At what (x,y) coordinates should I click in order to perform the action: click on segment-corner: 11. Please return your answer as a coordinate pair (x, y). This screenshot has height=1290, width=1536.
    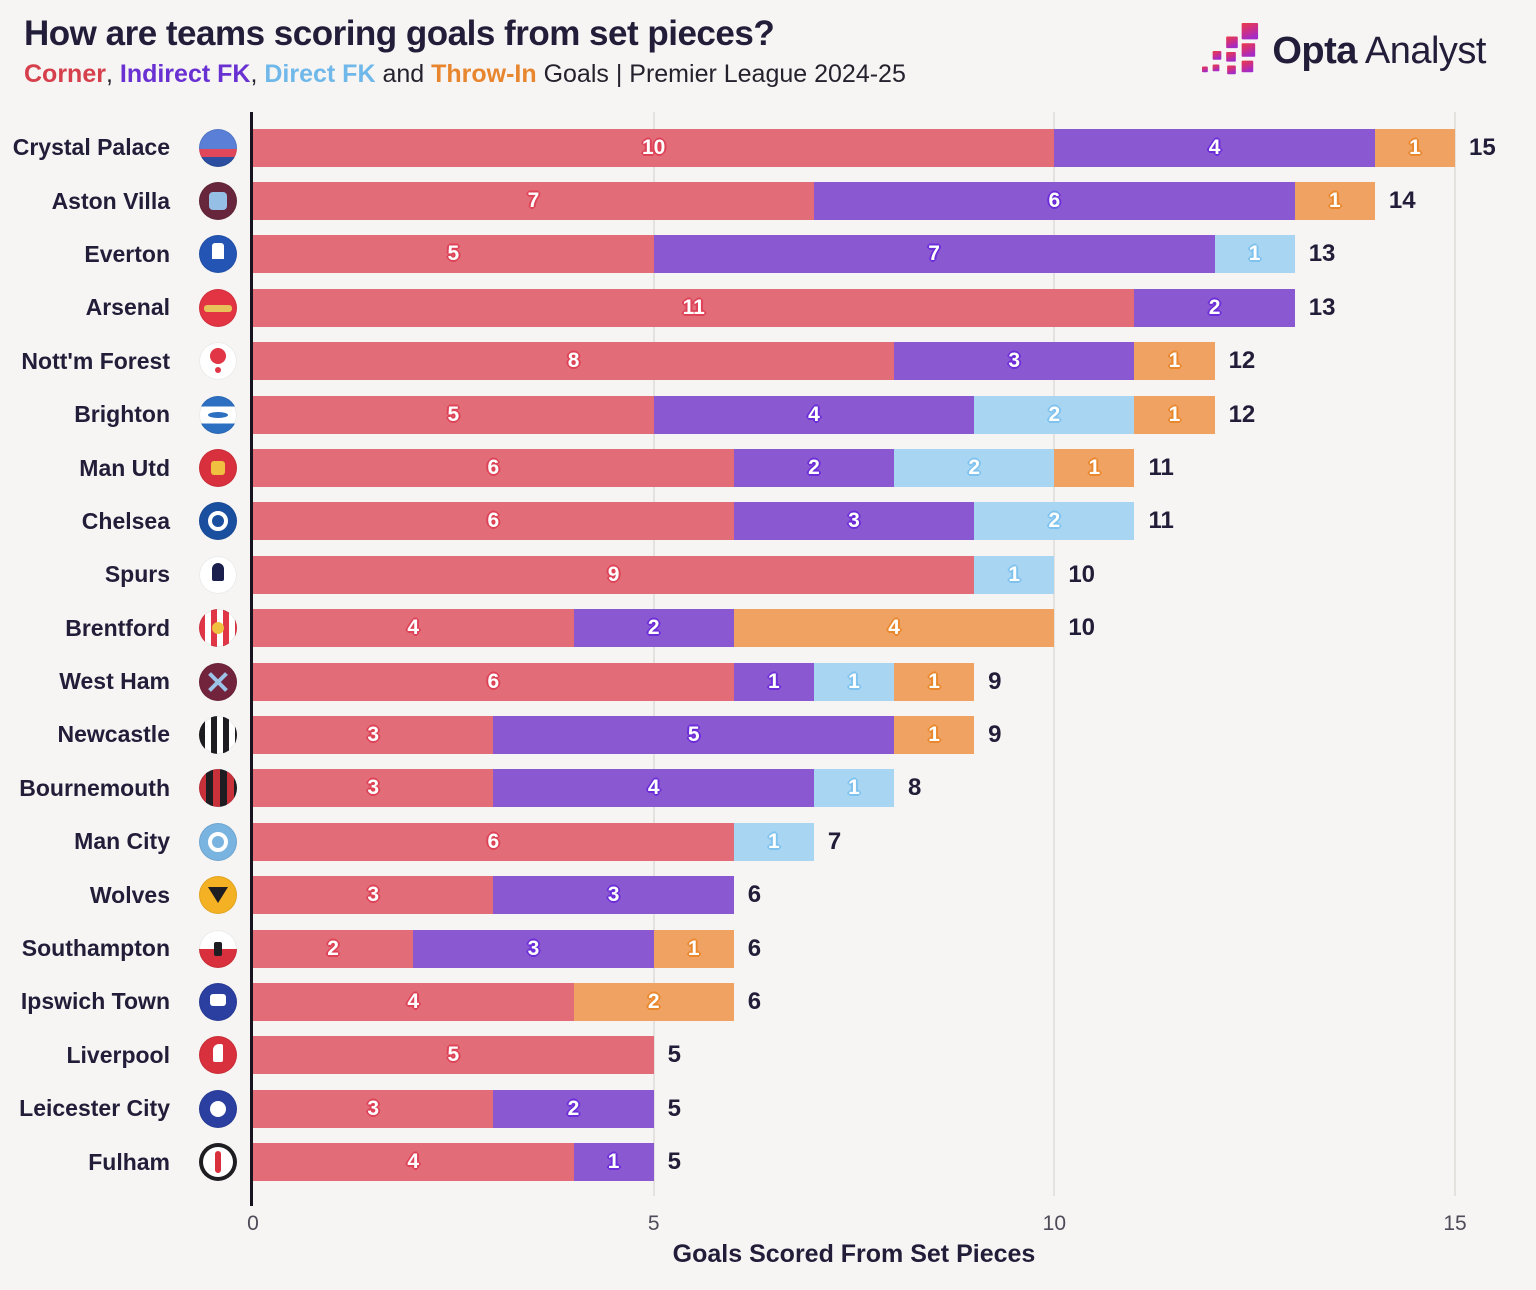
    Looking at the image, I should click on (694, 307).